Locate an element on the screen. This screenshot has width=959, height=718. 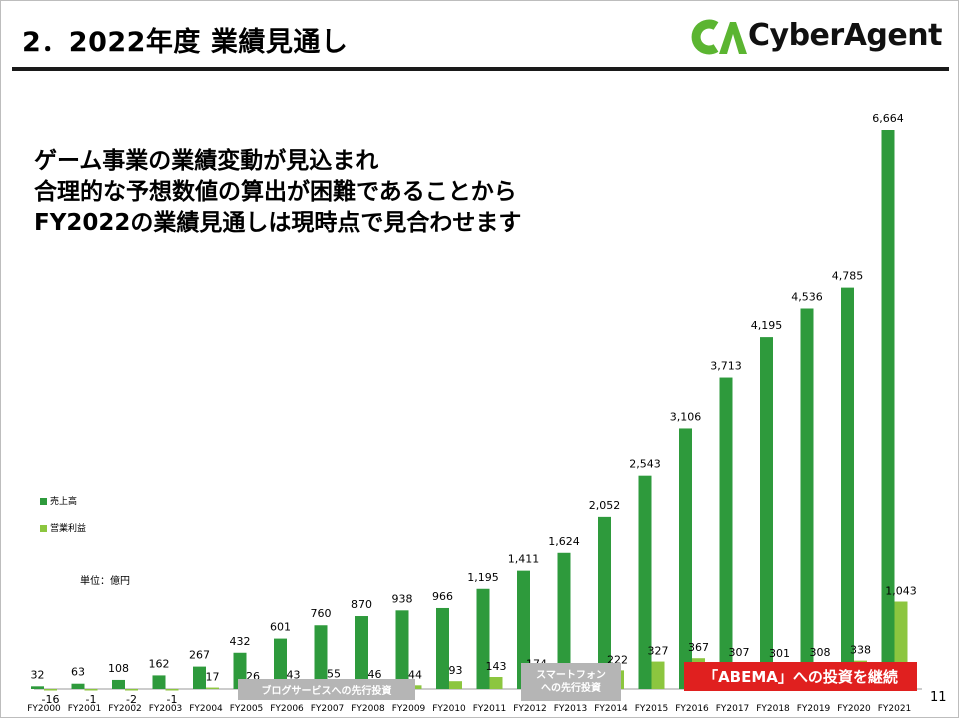
x-tick-label: FY2019 is located at coordinates (814, 709).